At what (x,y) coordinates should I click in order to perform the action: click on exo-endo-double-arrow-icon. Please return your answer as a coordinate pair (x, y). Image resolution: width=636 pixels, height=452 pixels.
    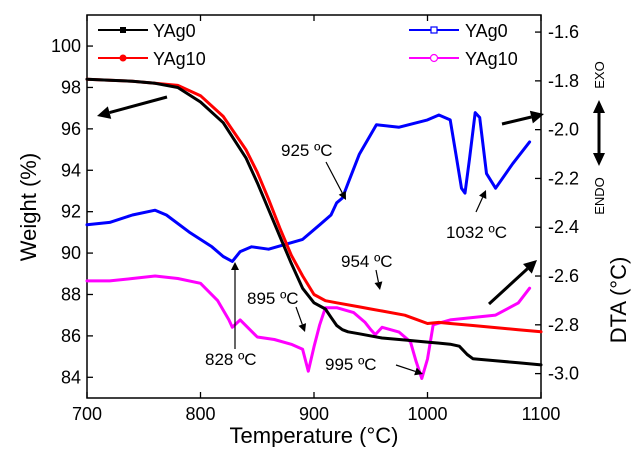
    Looking at the image, I should click on (599, 133).